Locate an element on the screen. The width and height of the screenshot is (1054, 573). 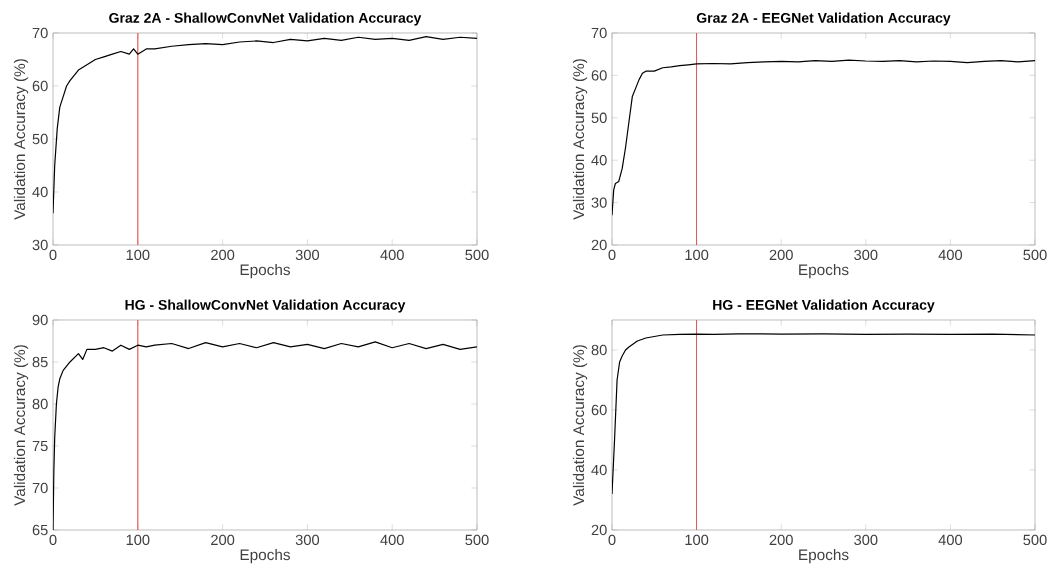
y-tick-label: 75 is located at coordinates (40, 446).